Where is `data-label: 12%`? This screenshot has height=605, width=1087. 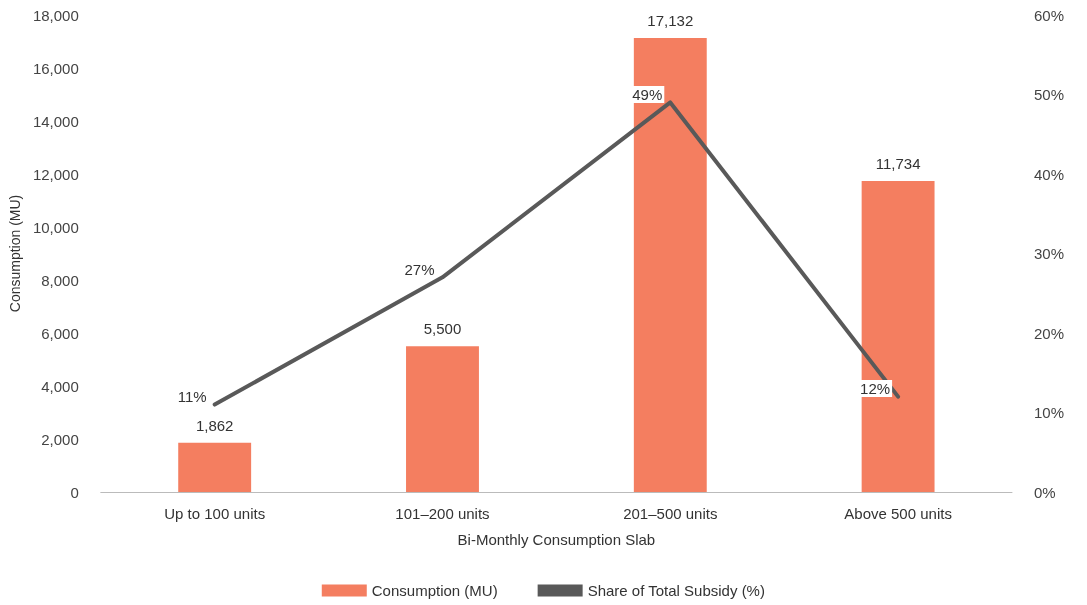 data-label: 12% is located at coordinates (875, 389).